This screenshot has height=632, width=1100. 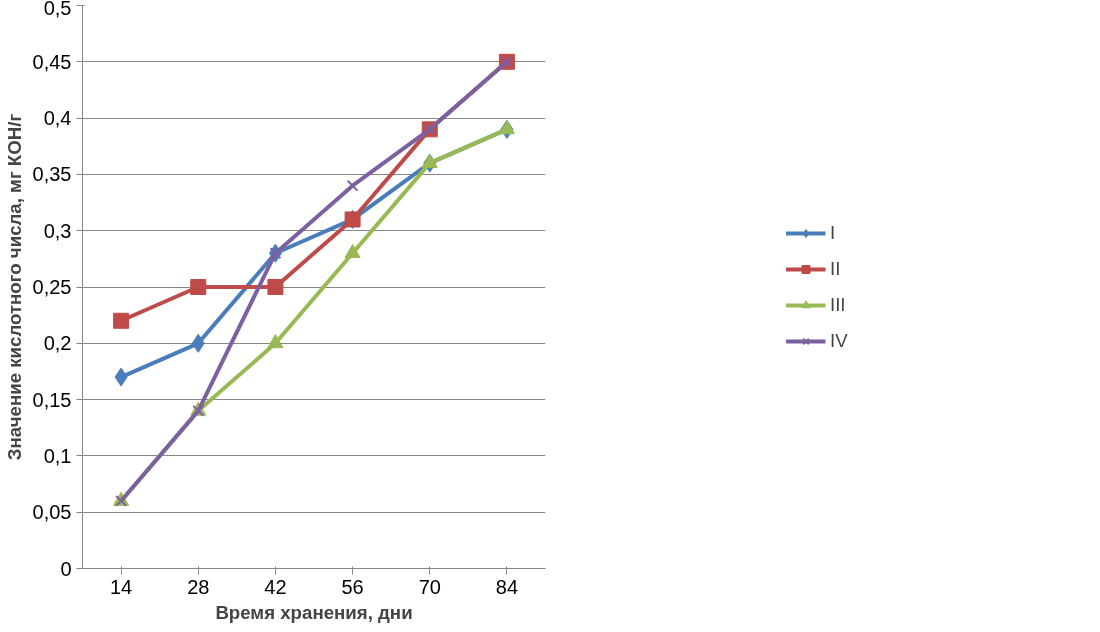 I want to click on y-tick-label: 0,1, so click(x=57, y=455).